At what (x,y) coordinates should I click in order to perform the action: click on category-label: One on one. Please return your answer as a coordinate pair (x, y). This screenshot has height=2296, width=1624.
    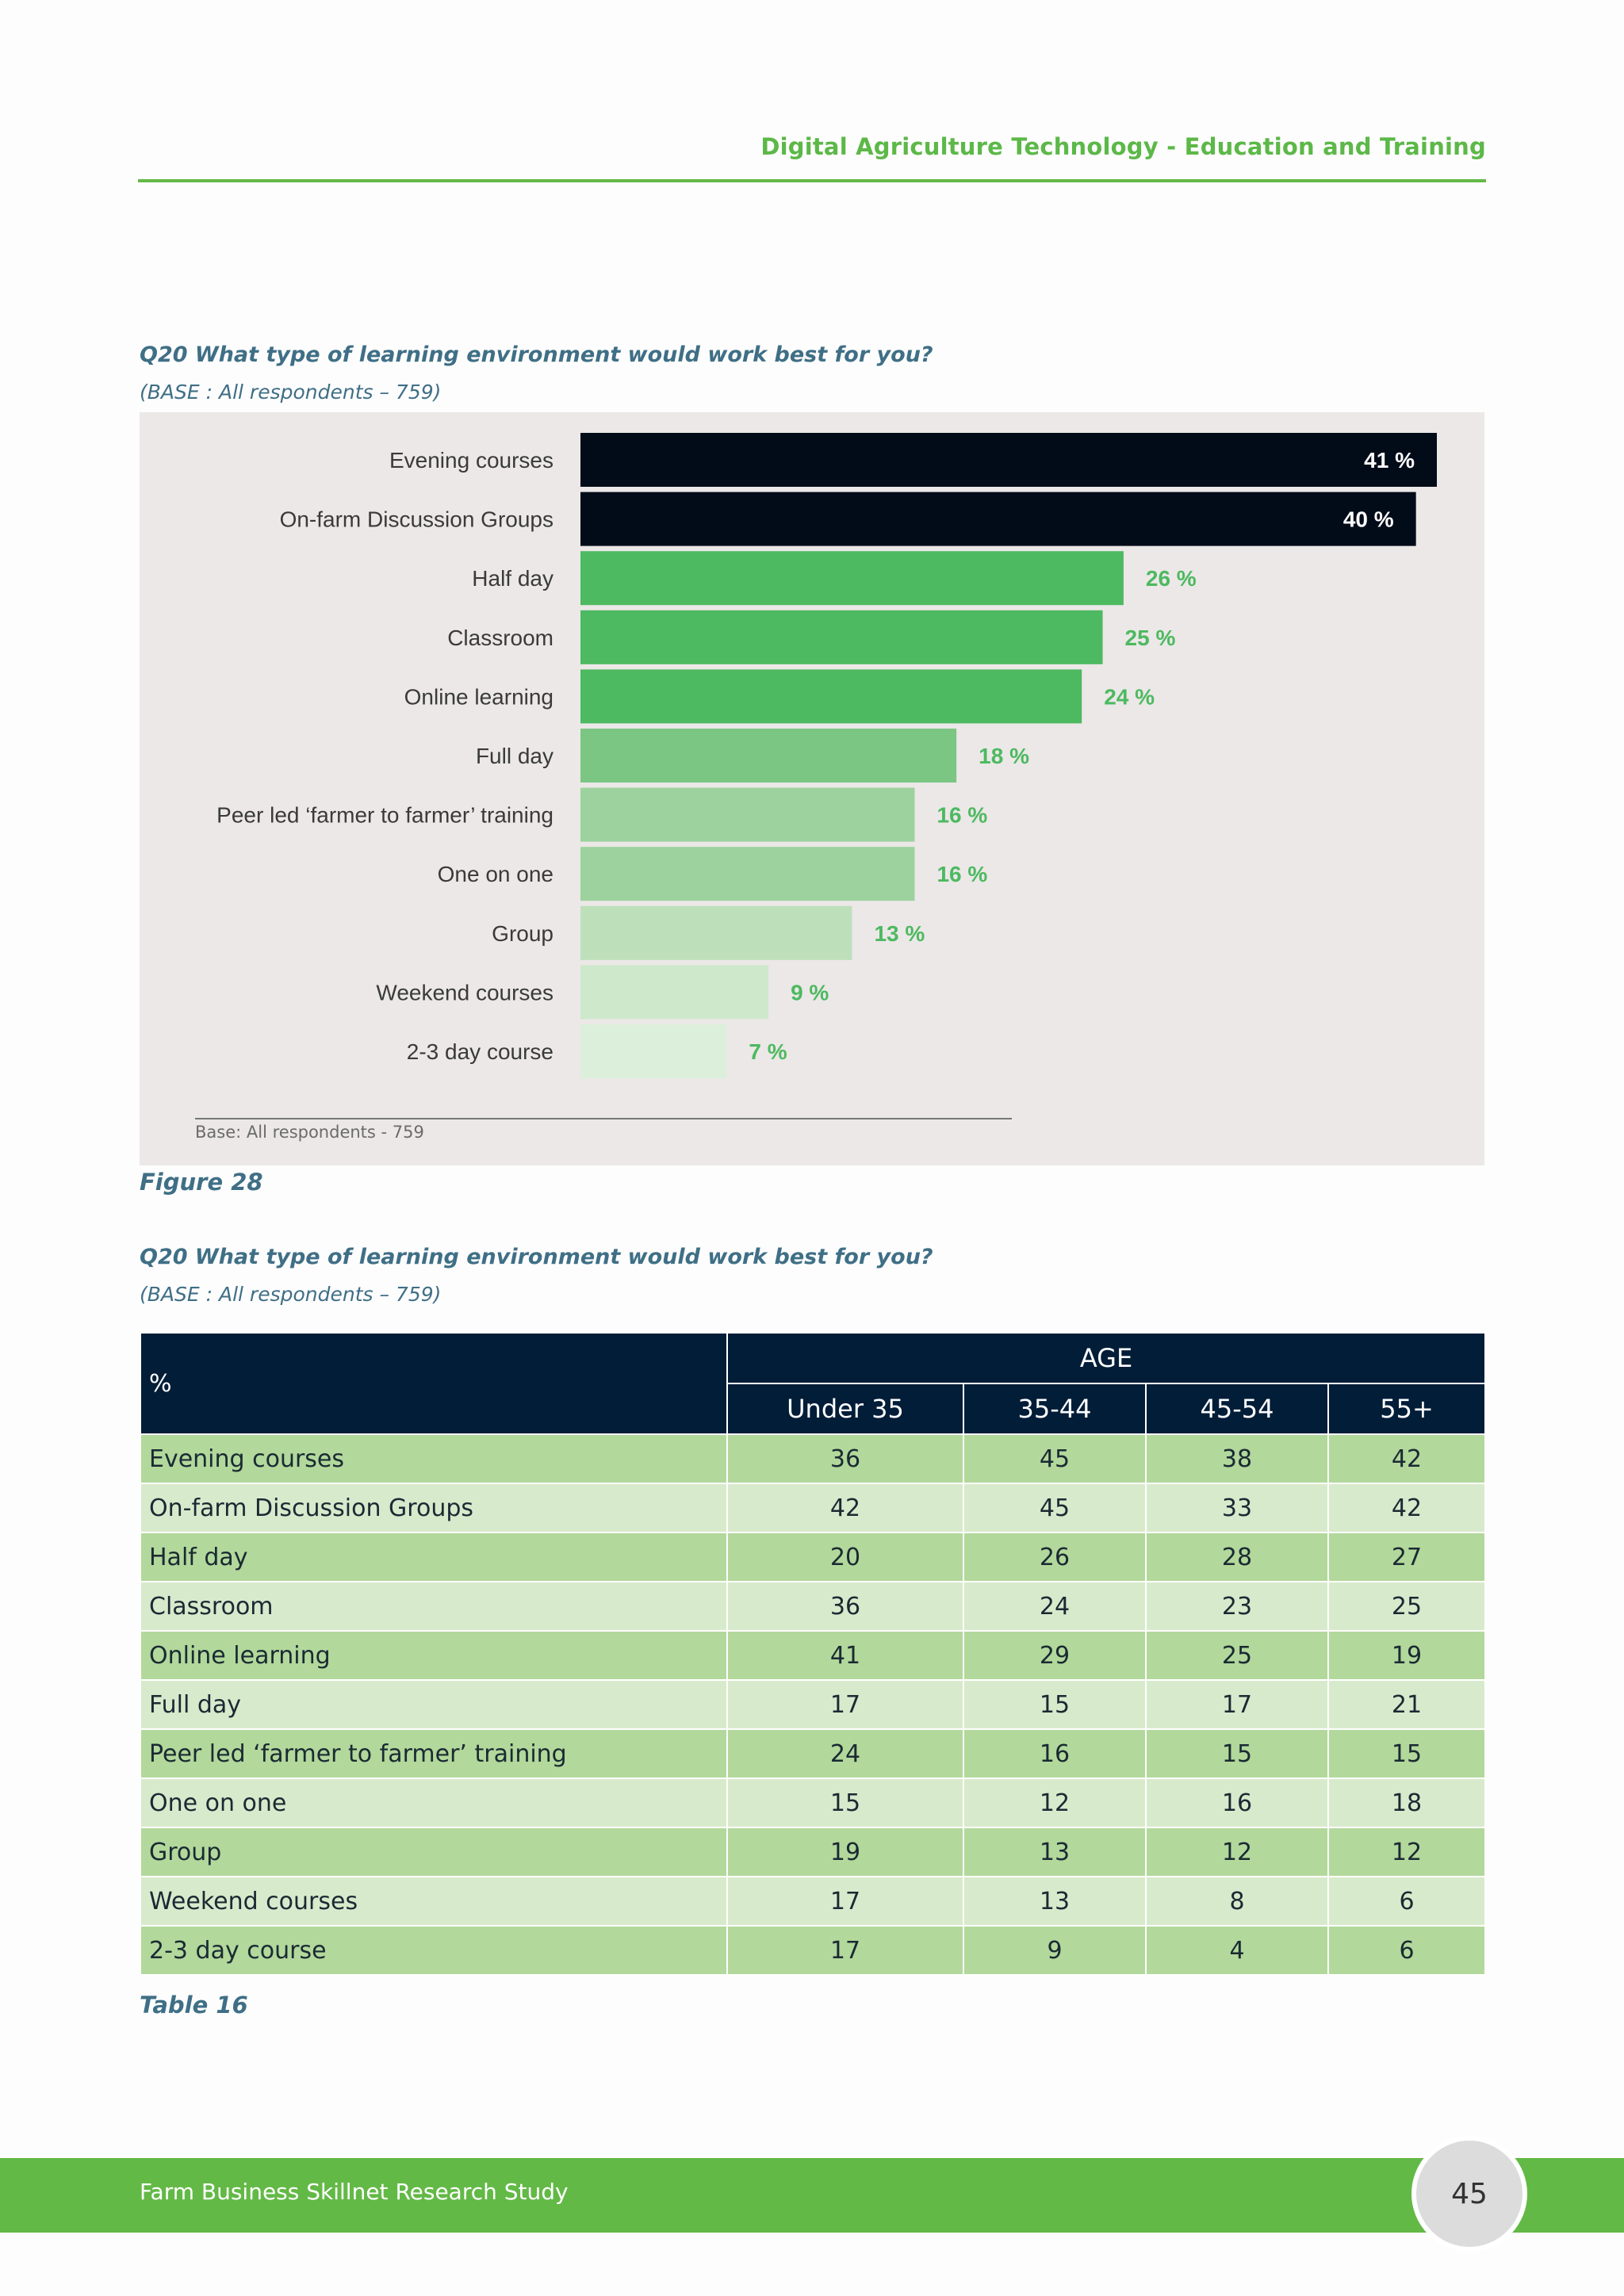
    Looking at the image, I should click on (495, 874).